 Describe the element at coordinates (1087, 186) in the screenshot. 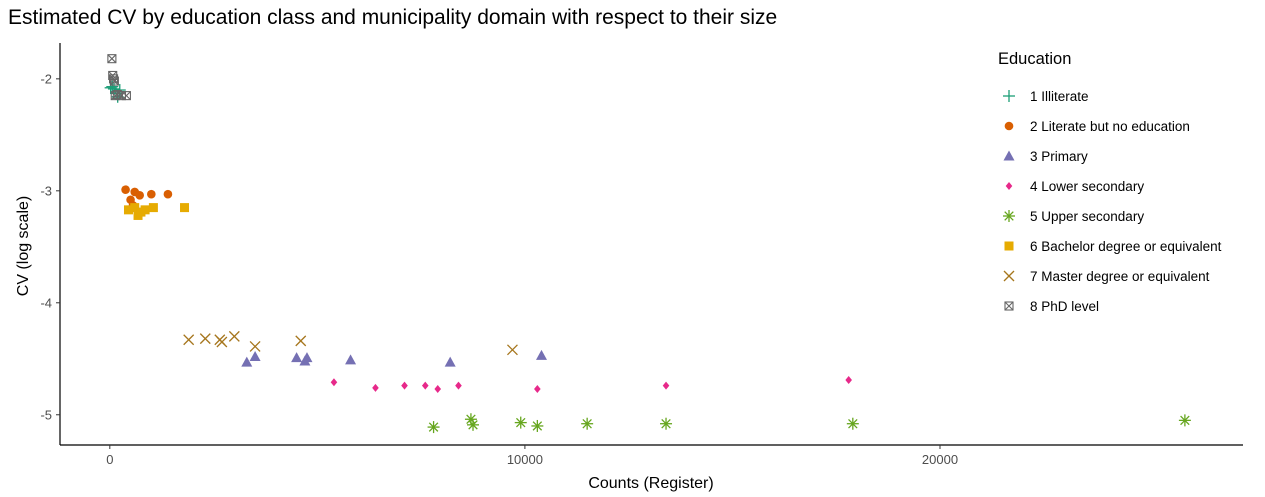

I see `legend-label: 4 Lower secondary` at that location.